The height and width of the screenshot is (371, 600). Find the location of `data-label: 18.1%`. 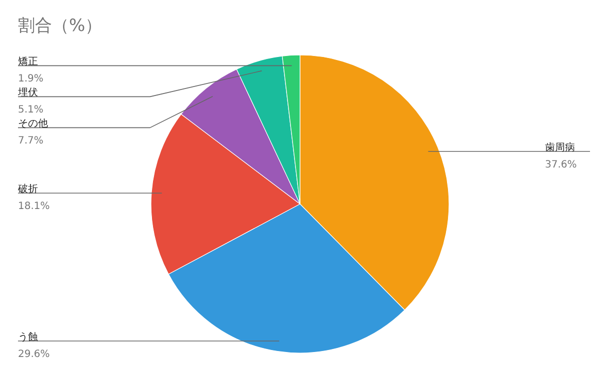

data-label: 18.1% is located at coordinates (34, 206).